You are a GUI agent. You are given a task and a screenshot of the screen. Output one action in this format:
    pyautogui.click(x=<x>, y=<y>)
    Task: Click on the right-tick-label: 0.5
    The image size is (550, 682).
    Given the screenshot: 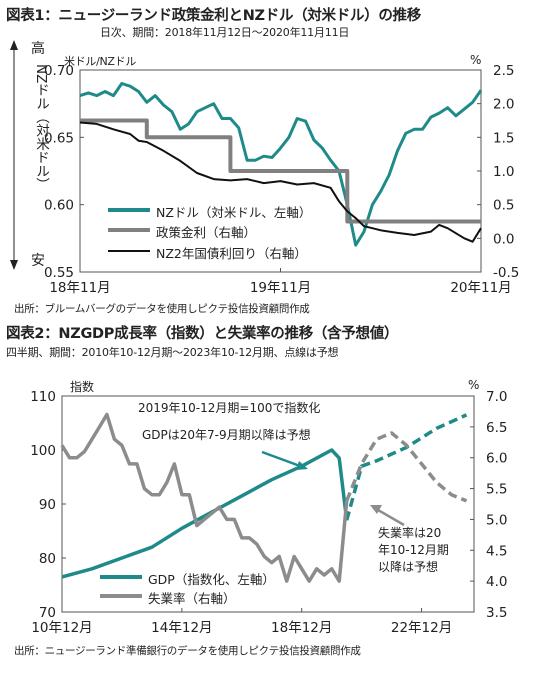 What is the action you would take?
    pyautogui.click(x=503, y=206)
    